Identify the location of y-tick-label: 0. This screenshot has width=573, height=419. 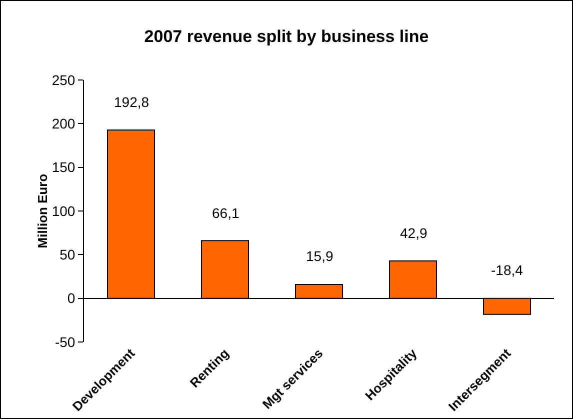
(71, 298).